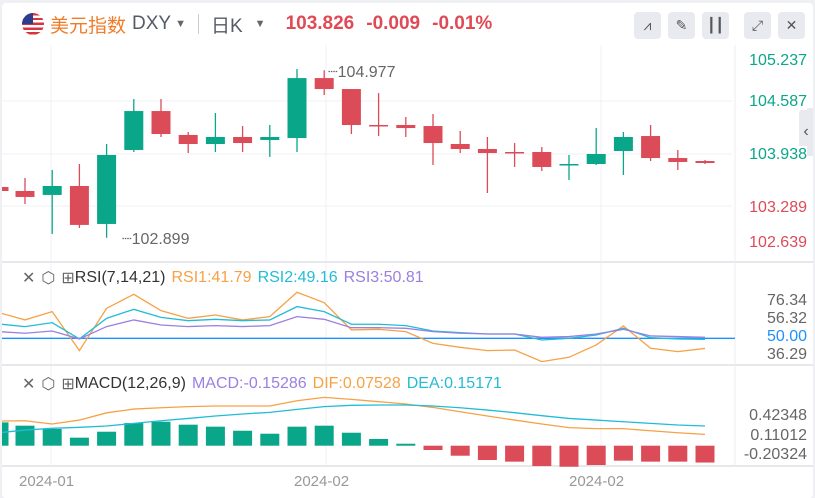 This screenshot has height=498, width=815. What do you see at coordinates (775, 454) in the screenshot?
I see `macd-axis-label: -0.20324` at bounding box center [775, 454].